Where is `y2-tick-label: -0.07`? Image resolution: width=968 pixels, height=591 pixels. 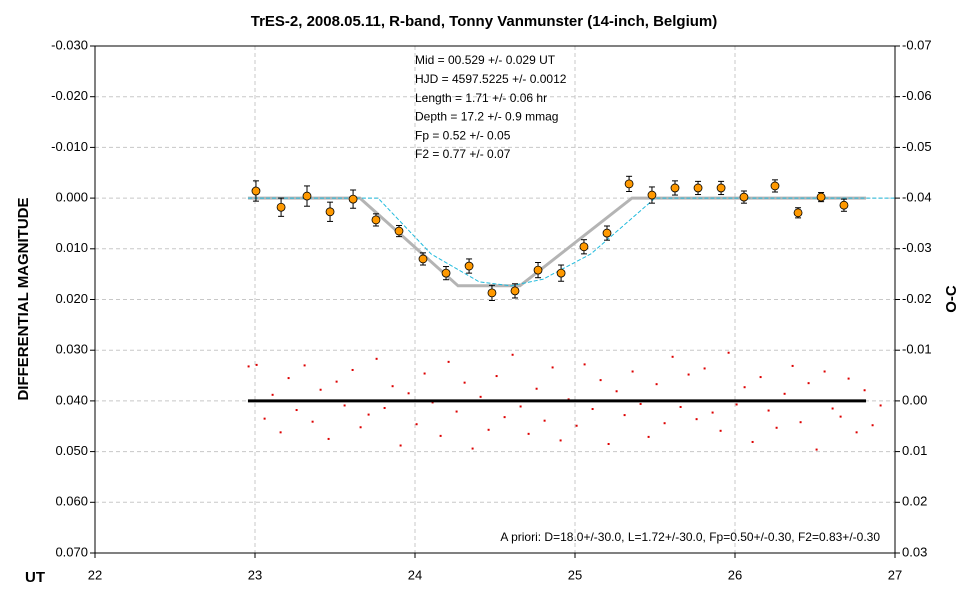
y2-tick-label: -0.07 is located at coordinates (917, 44).